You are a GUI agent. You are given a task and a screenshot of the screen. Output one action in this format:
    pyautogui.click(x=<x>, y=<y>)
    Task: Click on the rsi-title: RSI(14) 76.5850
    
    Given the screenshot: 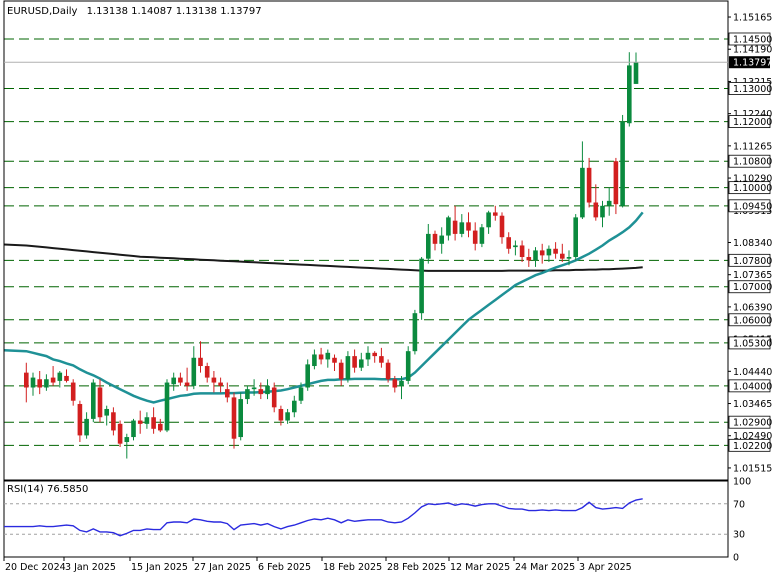 What is the action you would take?
    pyautogui.click(x=47, y=489)
    